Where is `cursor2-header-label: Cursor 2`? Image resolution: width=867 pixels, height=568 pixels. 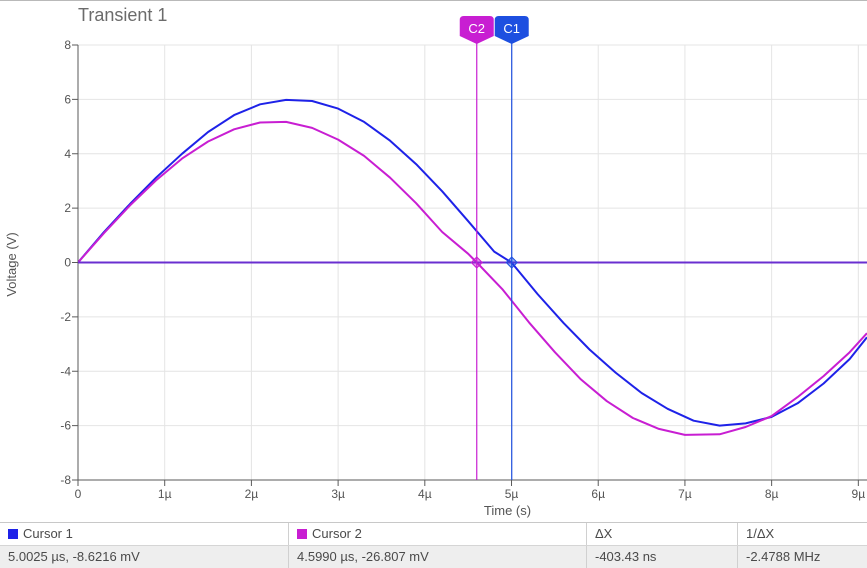 cursor2-header-label: Cursor 2 is located at coordinates (337, 533).